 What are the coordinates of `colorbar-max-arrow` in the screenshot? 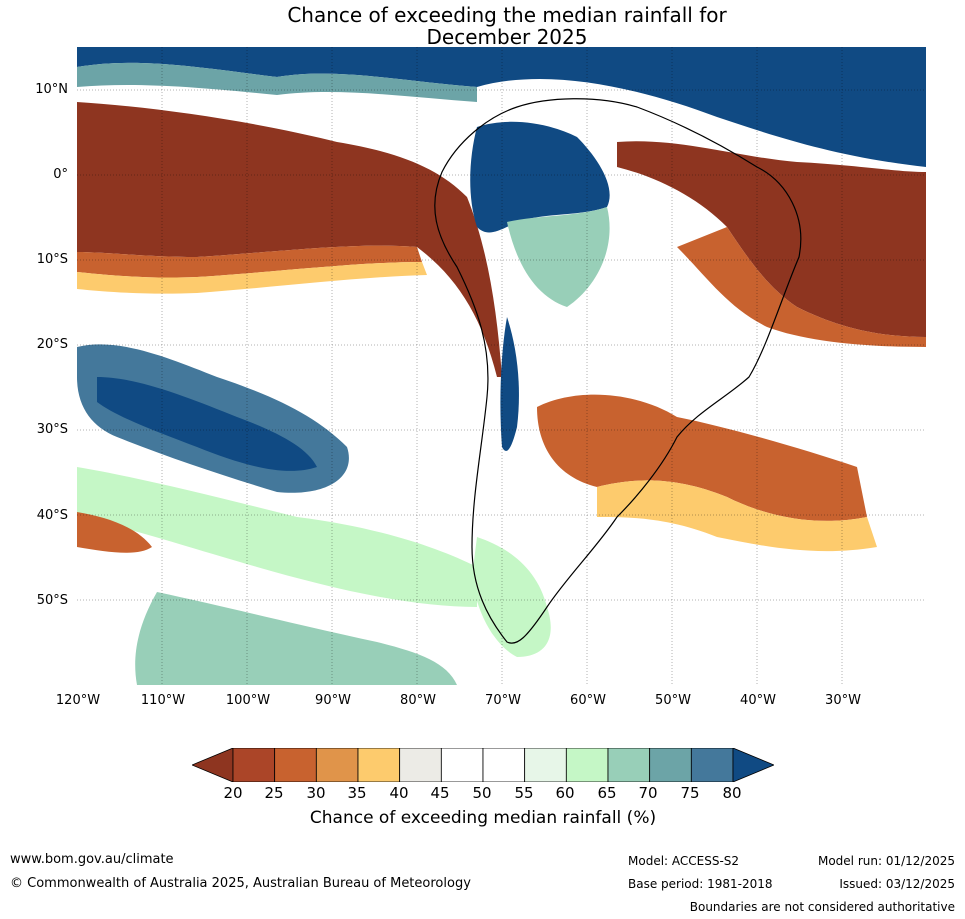 It's located at (753, 765).